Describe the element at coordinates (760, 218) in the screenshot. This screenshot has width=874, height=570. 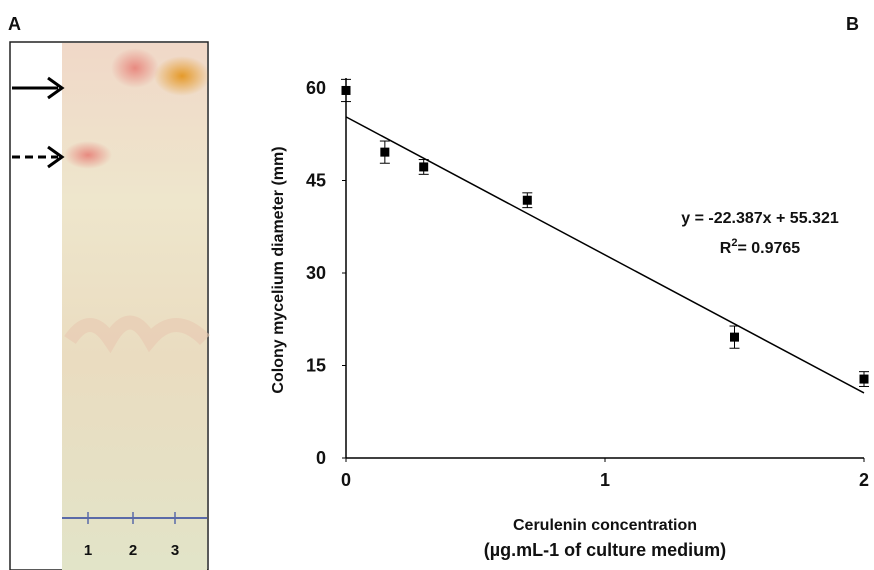
I see `equation: y = -22.387x + 55.321` at that location.